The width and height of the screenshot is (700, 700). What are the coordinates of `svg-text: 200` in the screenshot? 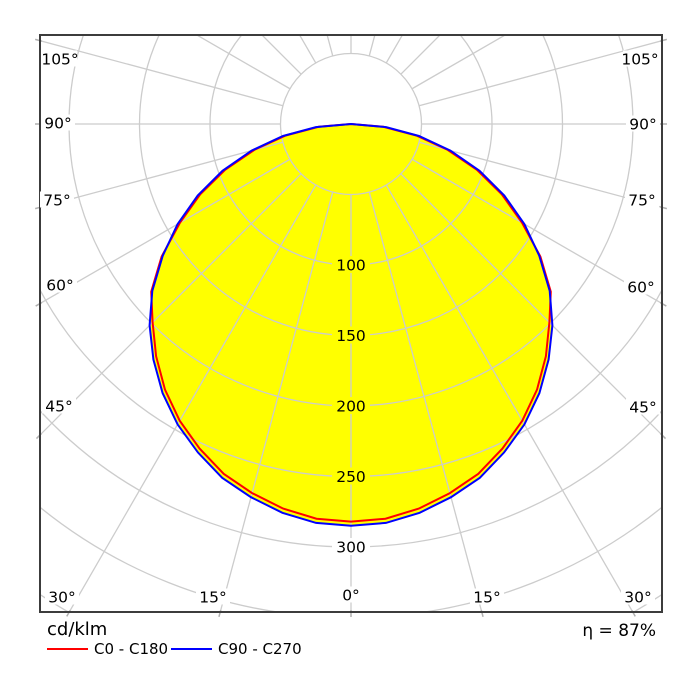 It's located at (351, 407).